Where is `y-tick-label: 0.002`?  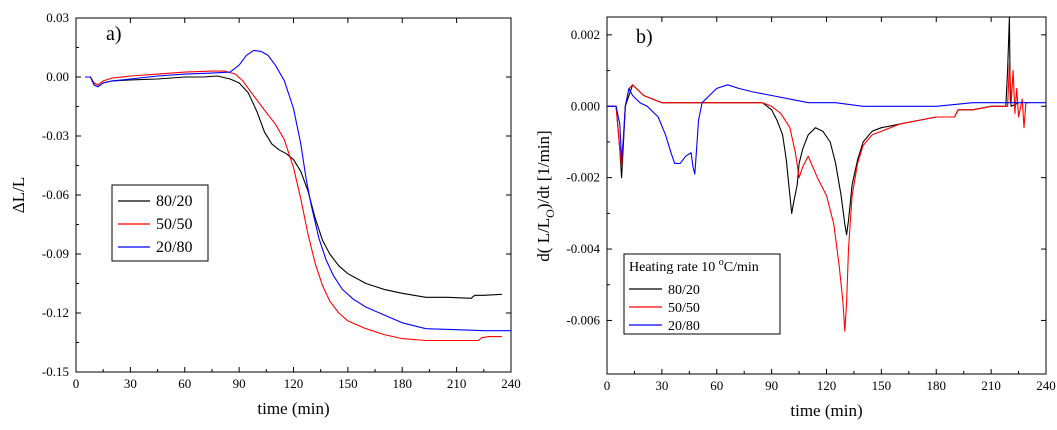 y-tick-label: 0.002 is located at coordinates (585, 34).